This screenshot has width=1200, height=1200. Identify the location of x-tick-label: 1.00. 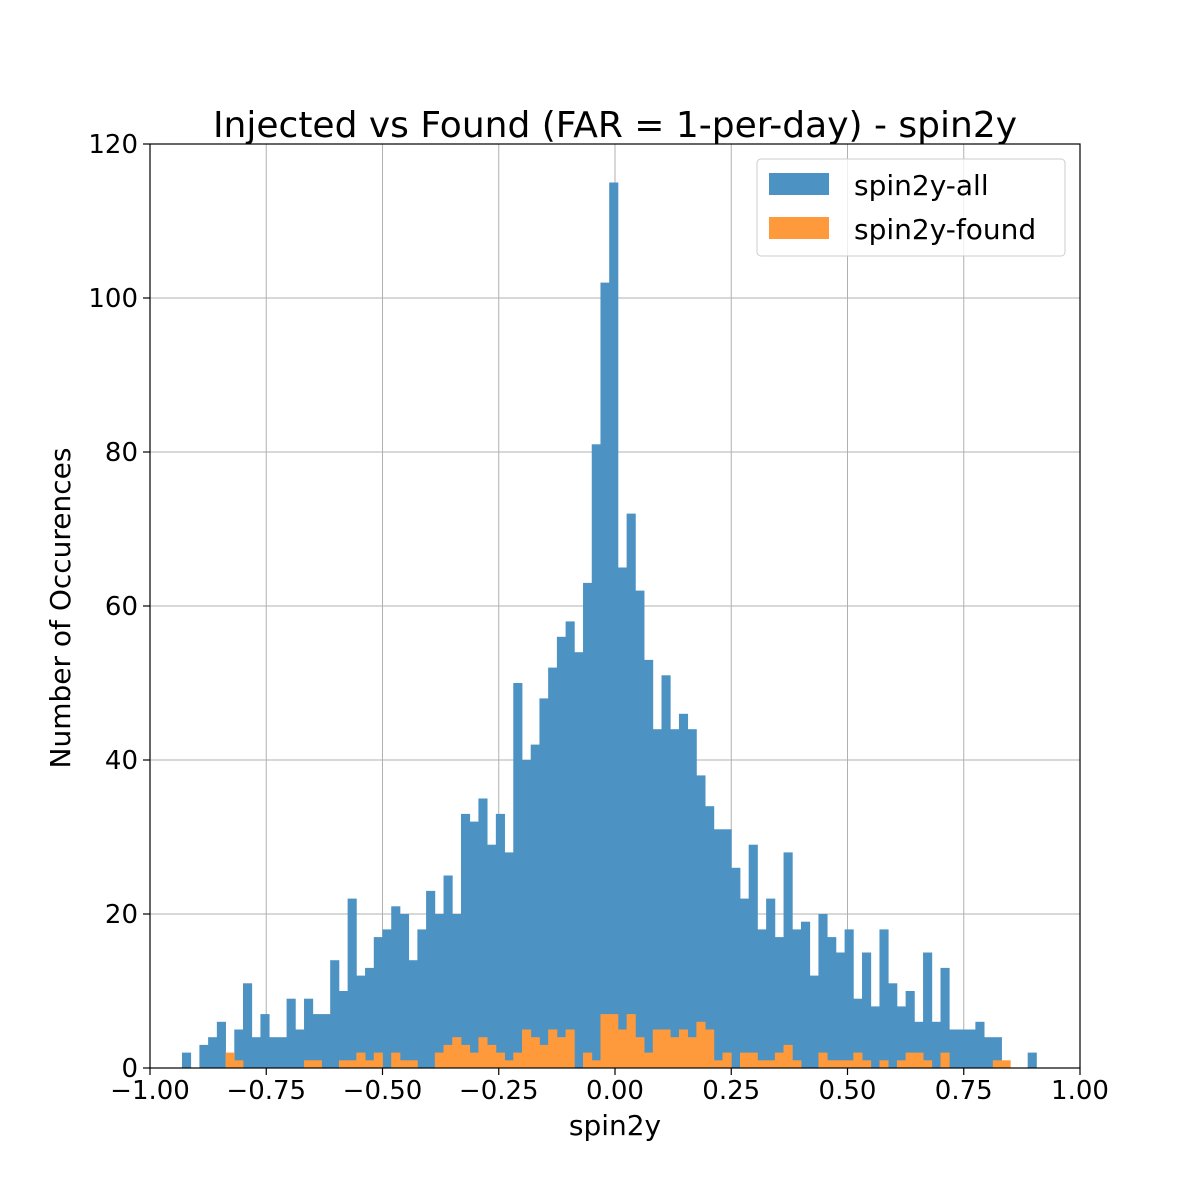
(1080, 1091).